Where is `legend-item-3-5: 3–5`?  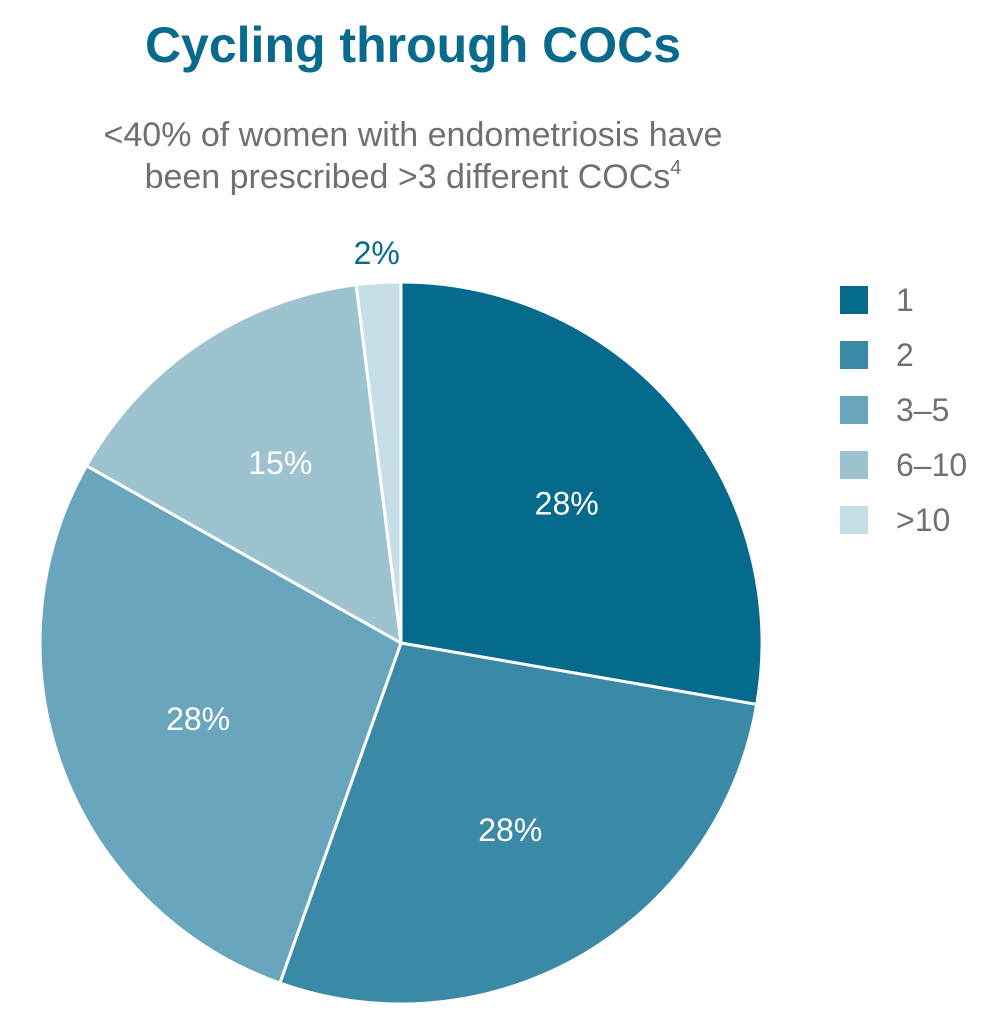 legend-item-3-5: 3–5 is located at coordinates (915, 410).